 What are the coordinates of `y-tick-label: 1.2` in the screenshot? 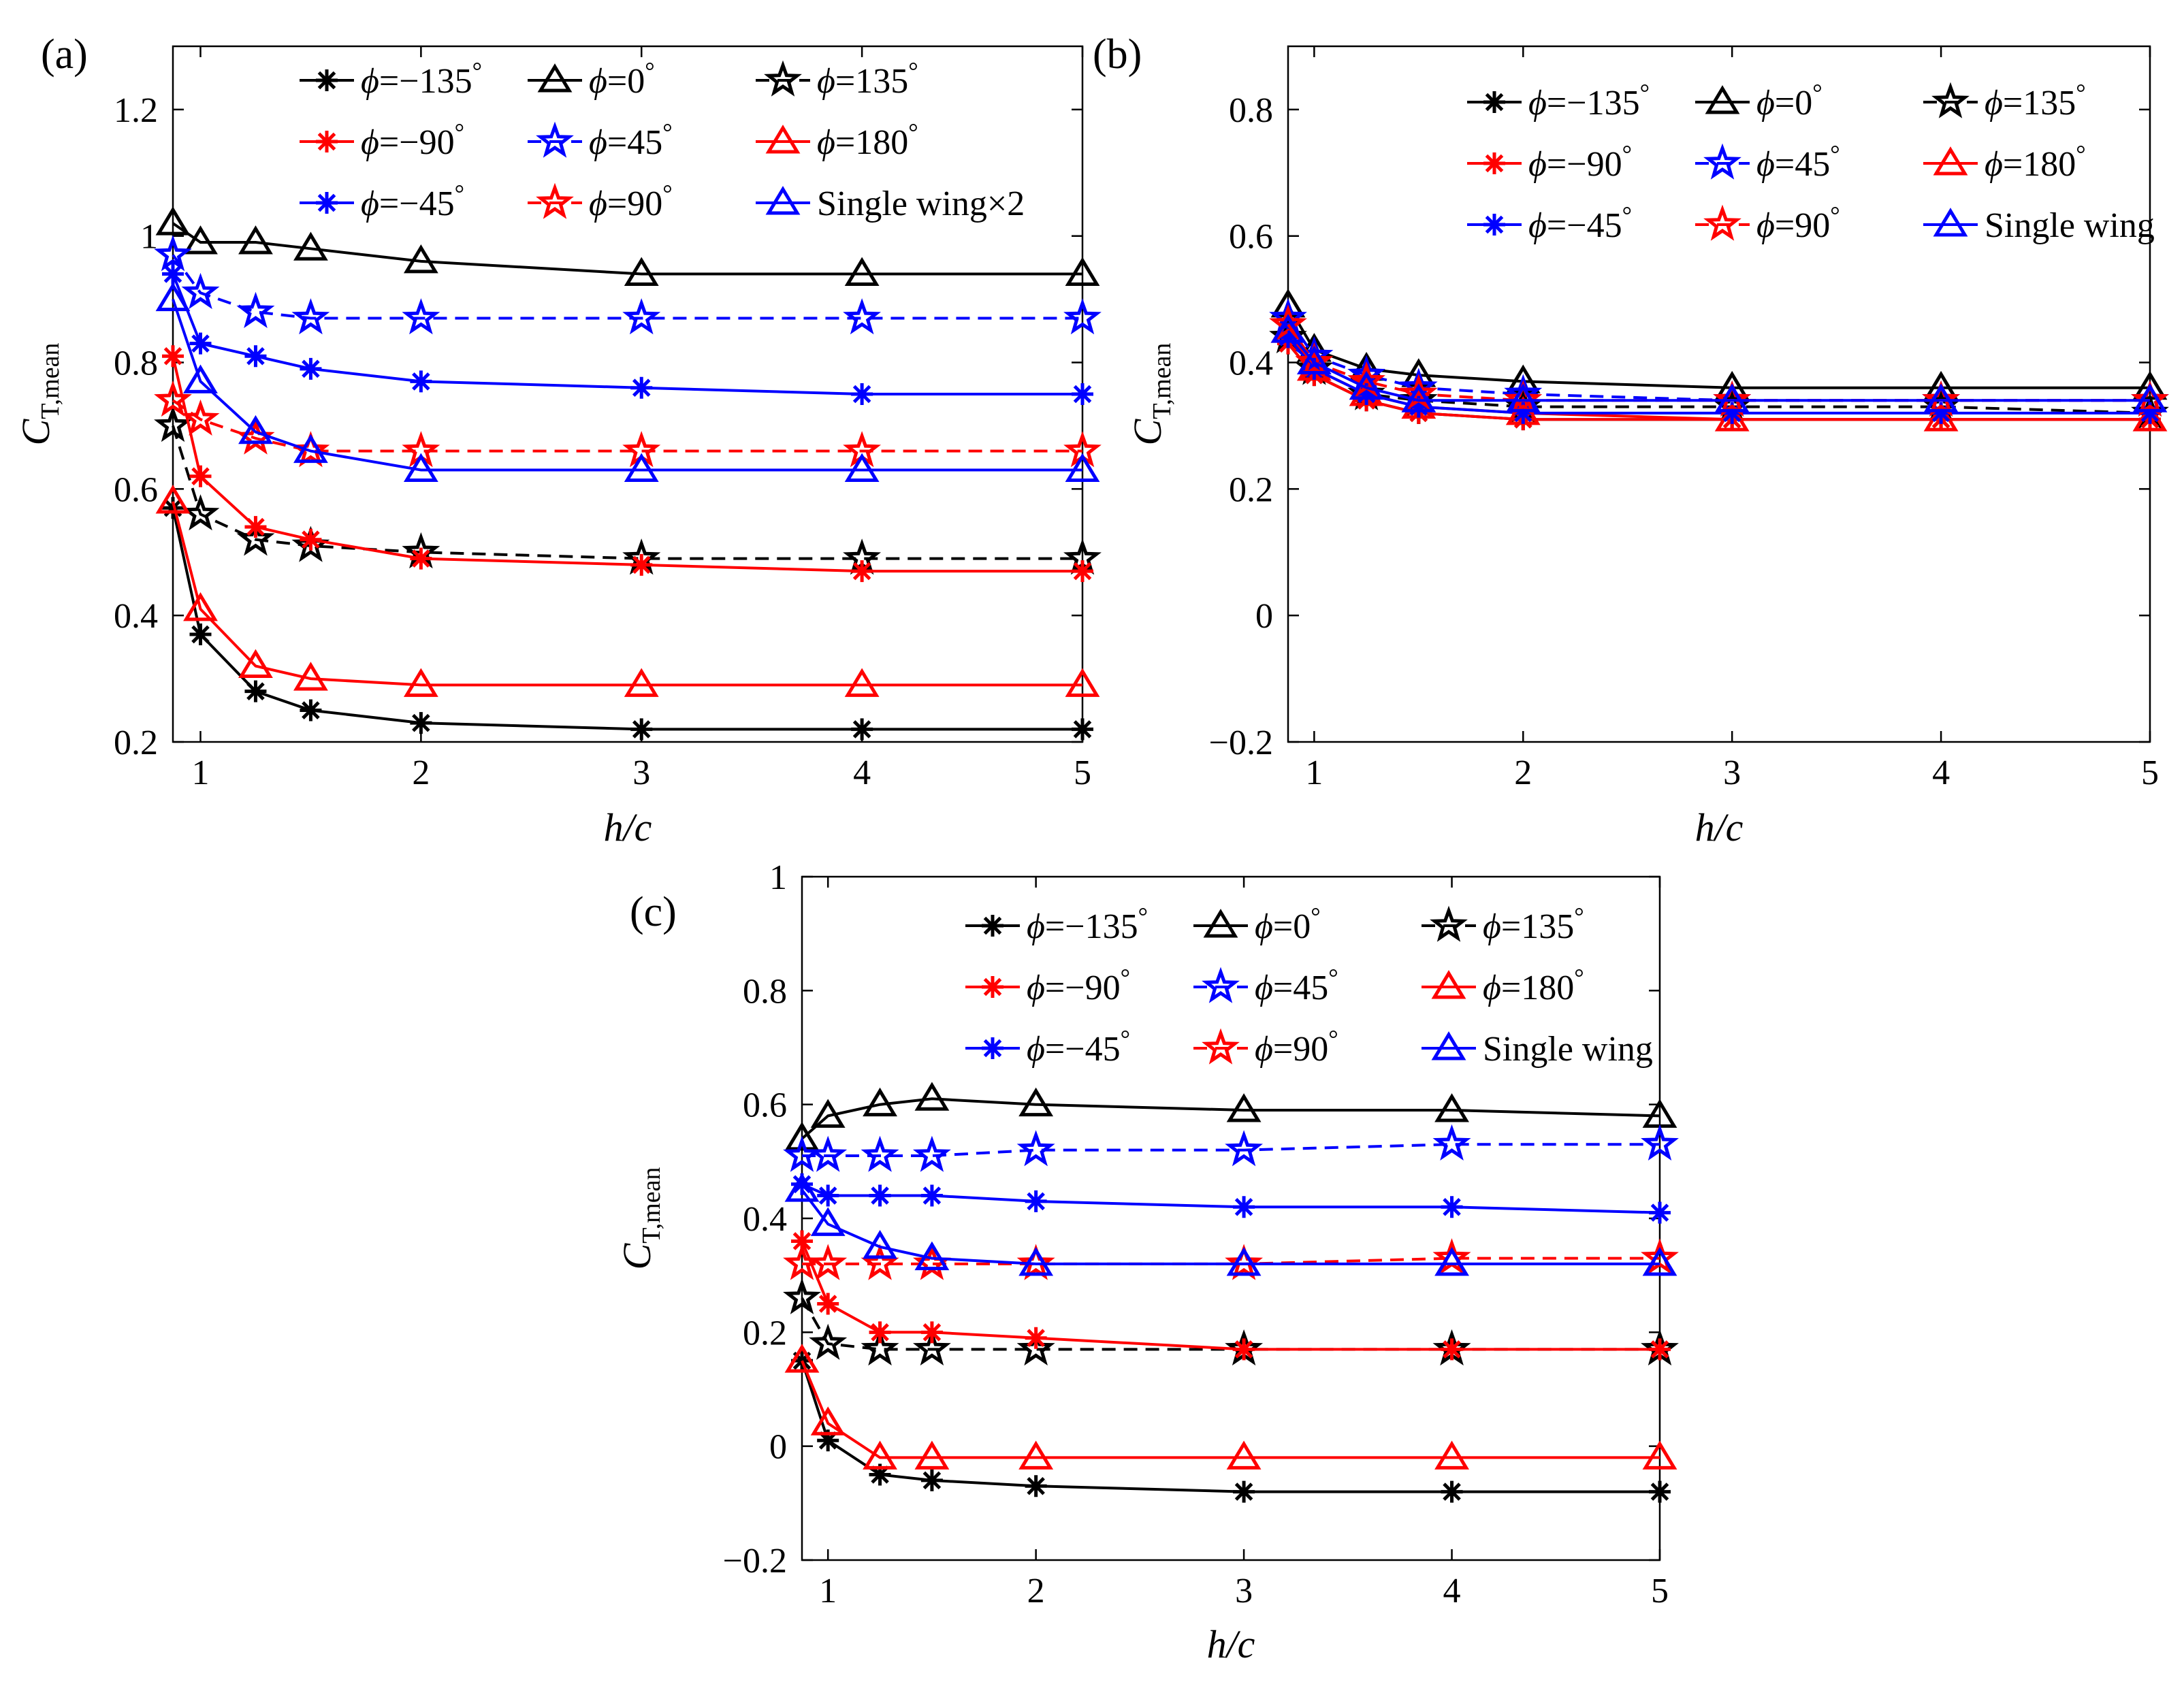 It's located at (136, 110).